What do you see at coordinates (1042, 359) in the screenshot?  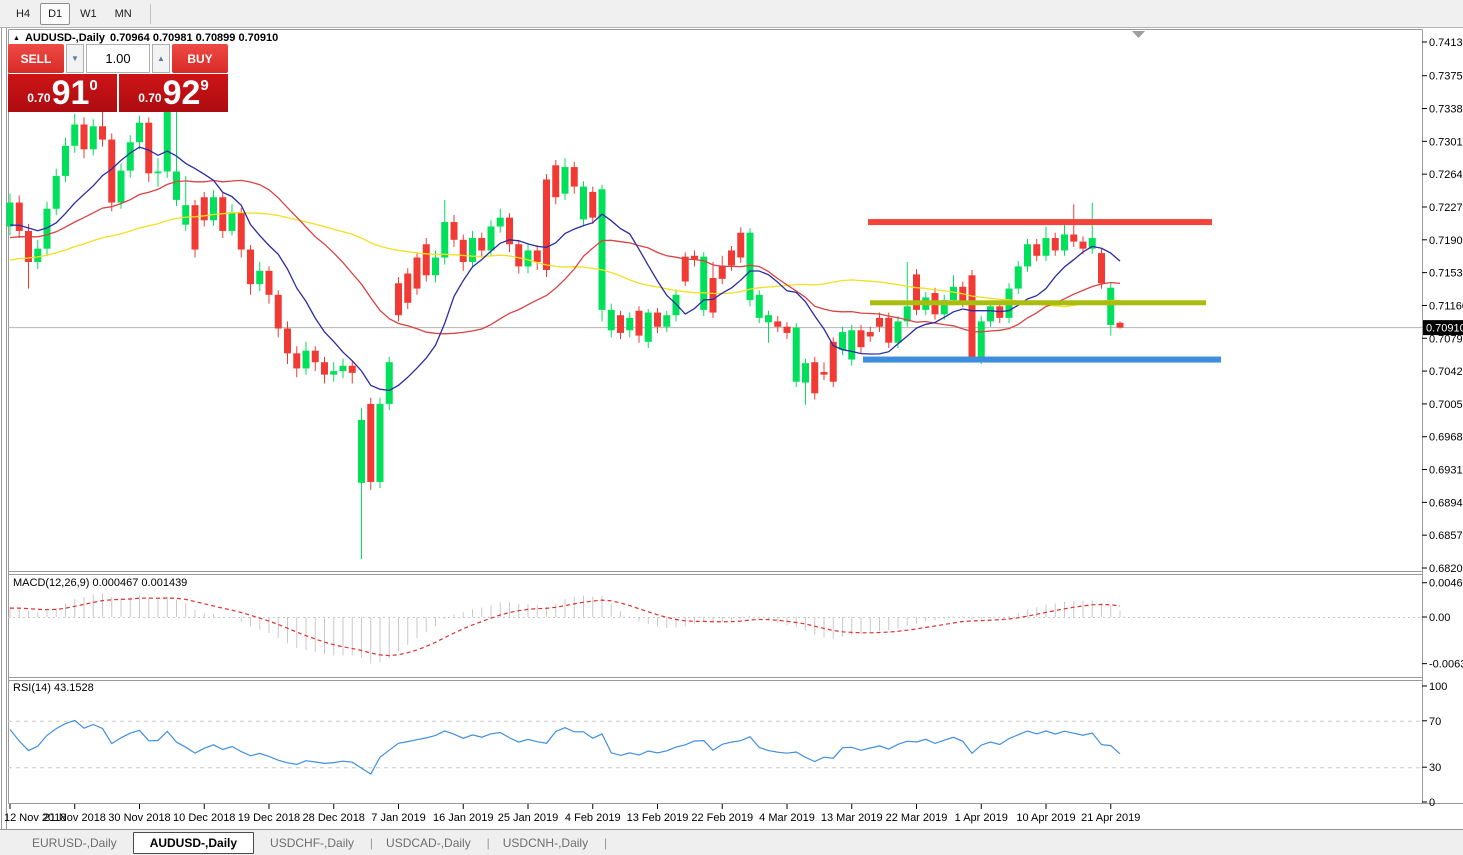 I see `support-line` at bounding box center [1042, 359].